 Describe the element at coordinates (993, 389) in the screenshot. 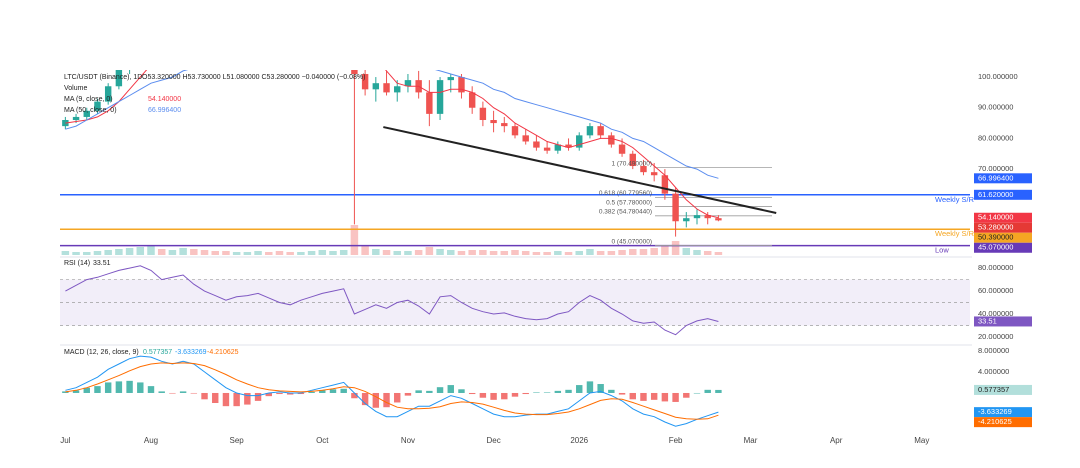

I see `price-tag-label: 0.577357` at that location.